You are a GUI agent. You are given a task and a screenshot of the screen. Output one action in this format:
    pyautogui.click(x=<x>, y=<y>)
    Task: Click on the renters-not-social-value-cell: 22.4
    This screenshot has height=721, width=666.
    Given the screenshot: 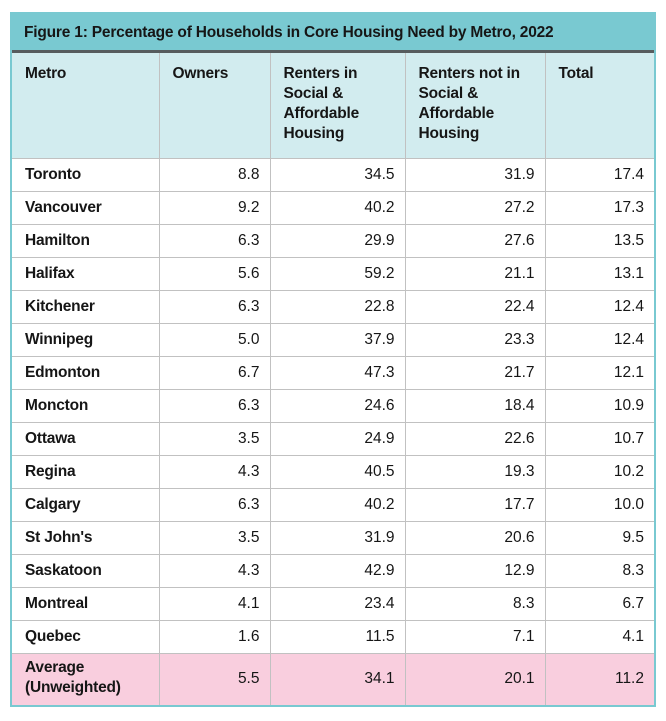 What is the action you would take?
    pyautogui.click(x=475, y=306)
    